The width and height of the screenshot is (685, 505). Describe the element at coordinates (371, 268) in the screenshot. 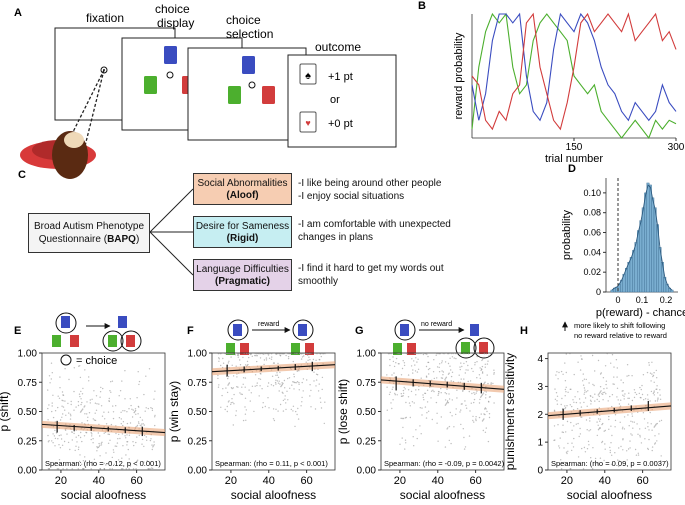

I see `pragmatic-item-1: -I find it hard to get my words out` at that location.